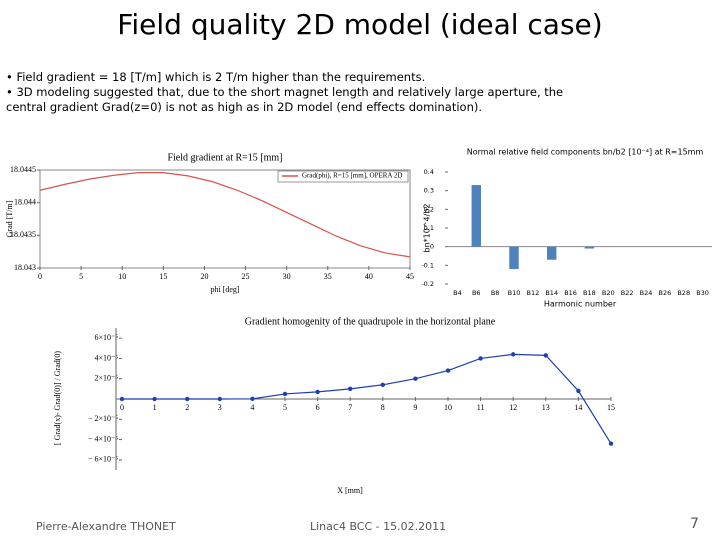  What do you see at coordinates (429, 191) in the screenshot?
I see `y-tick-label: 0.3` at bounding box center [429, 191].